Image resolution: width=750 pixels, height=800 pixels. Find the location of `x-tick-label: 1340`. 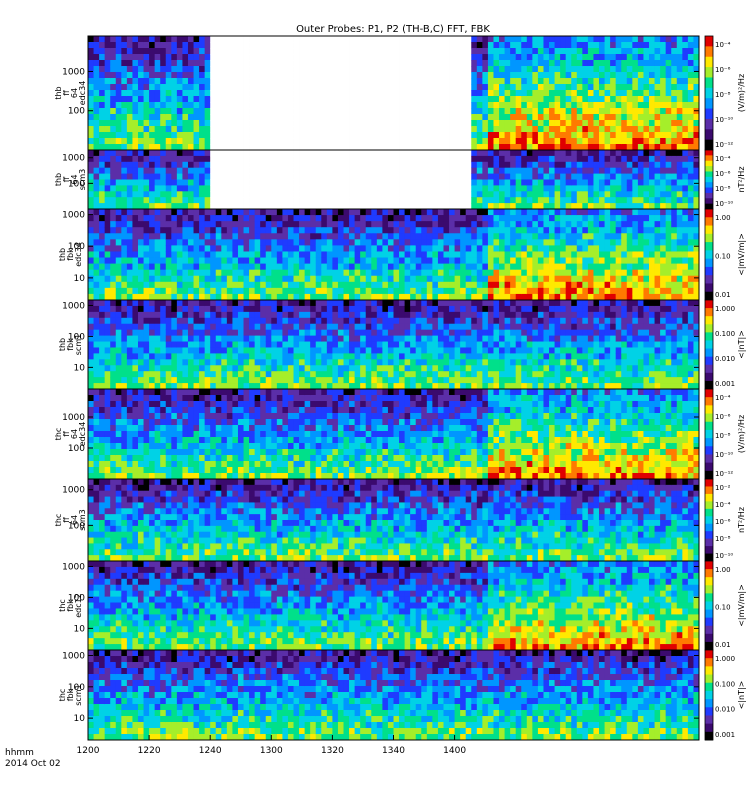

x-tick-label: 1340 is located at coordinates (393, 751).